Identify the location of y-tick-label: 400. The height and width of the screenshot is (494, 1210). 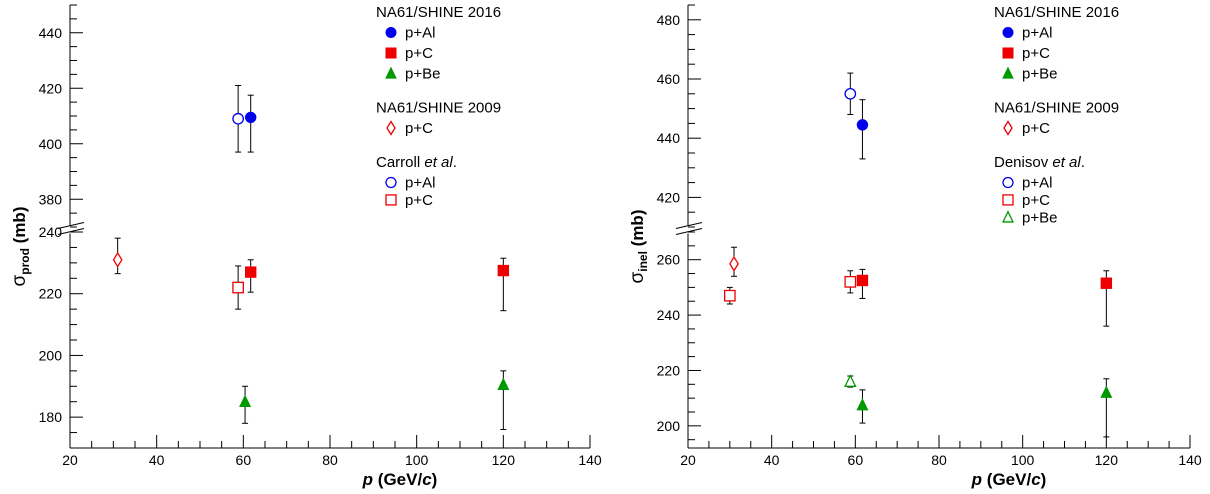
(51, 144).